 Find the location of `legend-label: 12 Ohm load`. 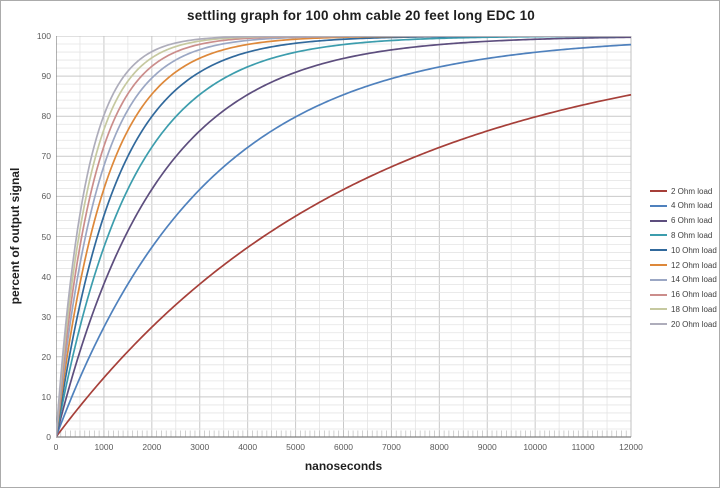

legend-label: 12 Ohm load is located at coordinates (694, 265).